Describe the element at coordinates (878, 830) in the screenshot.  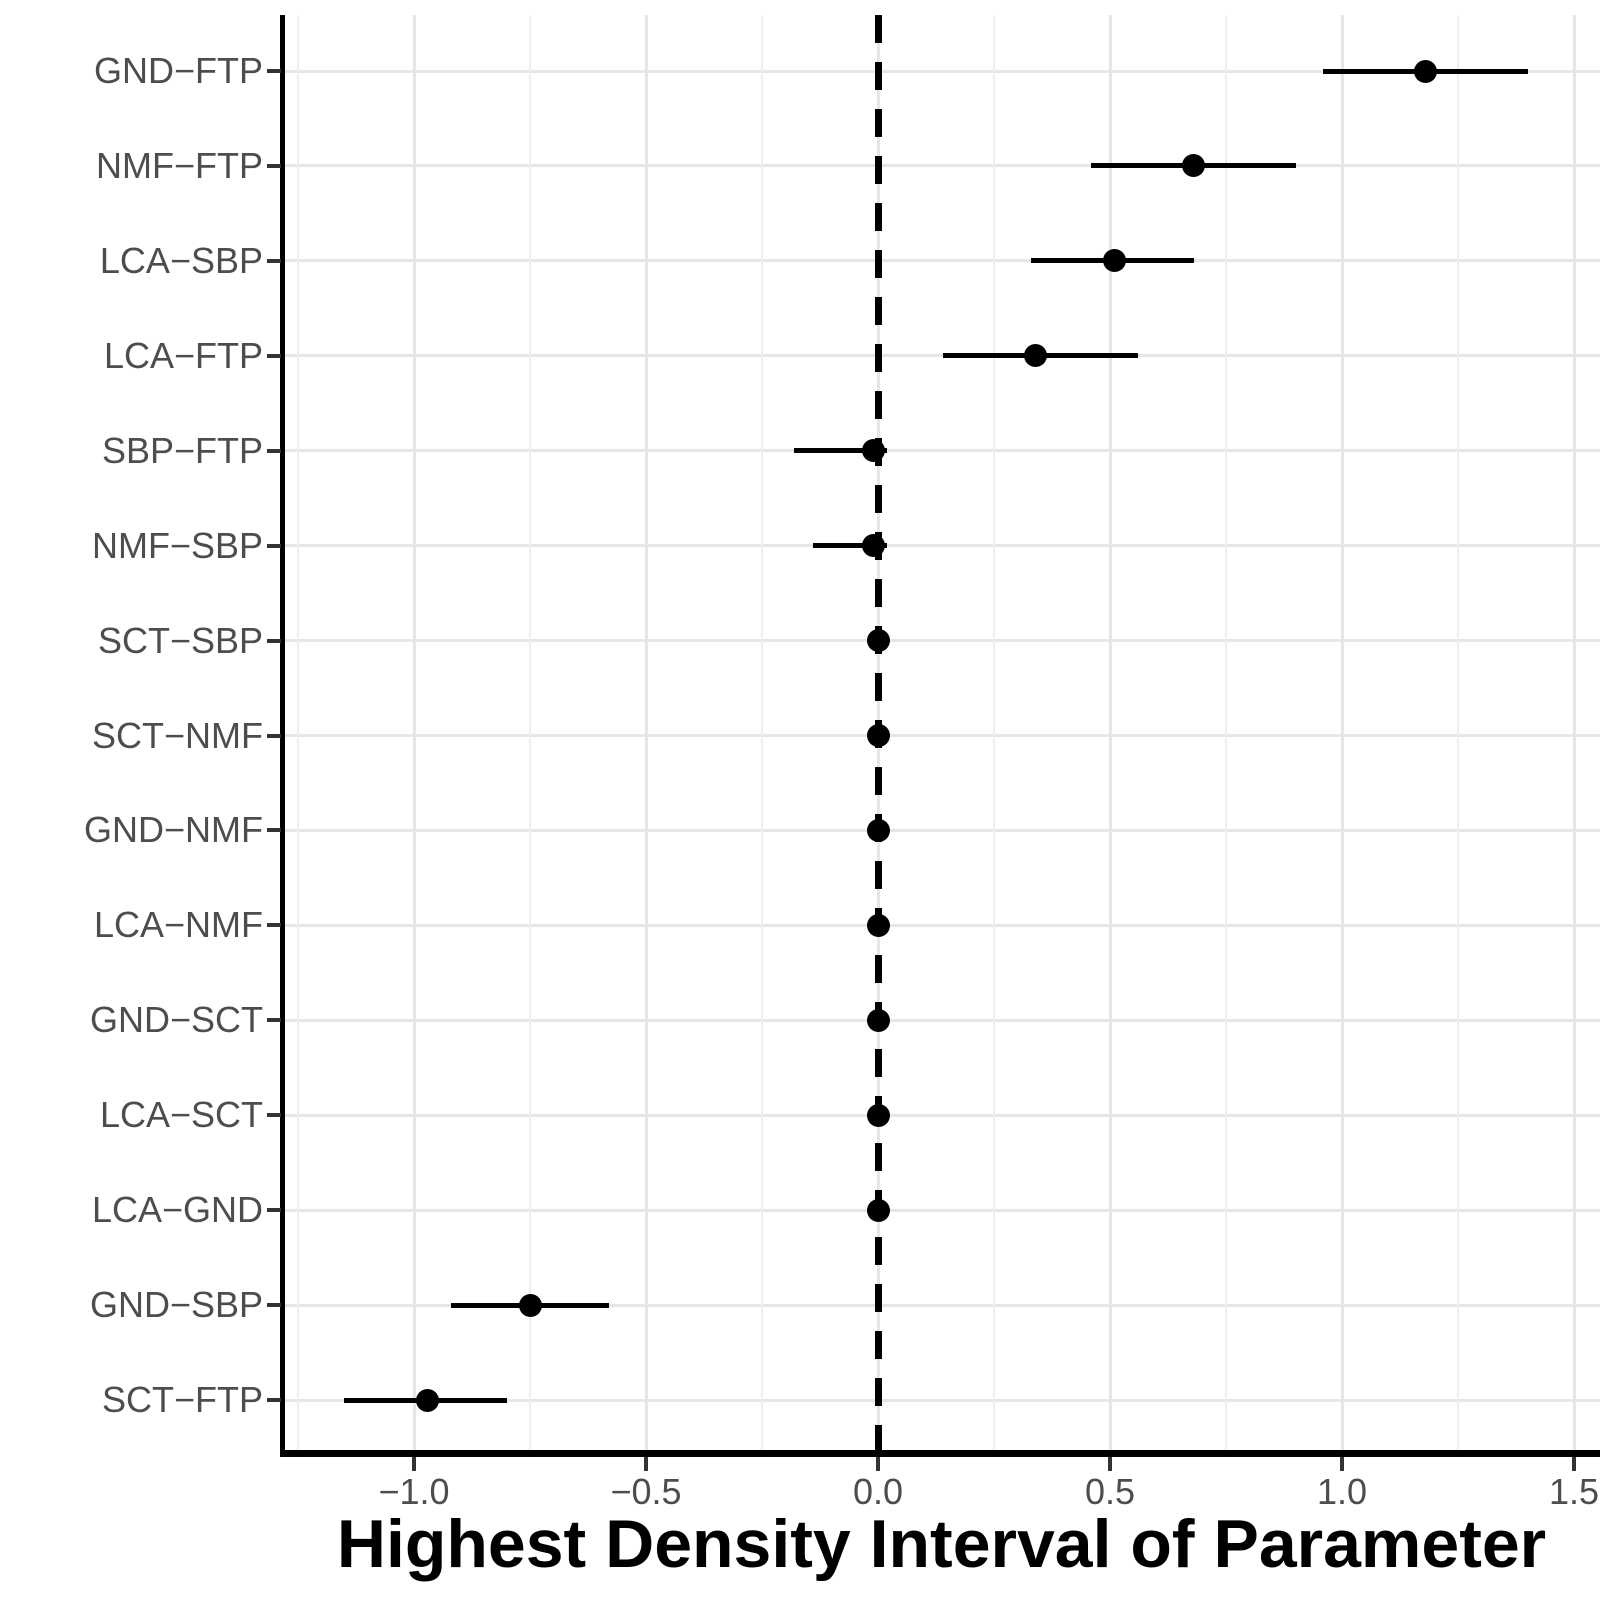
I see `point-estimate-gnd-nmf` at that location.